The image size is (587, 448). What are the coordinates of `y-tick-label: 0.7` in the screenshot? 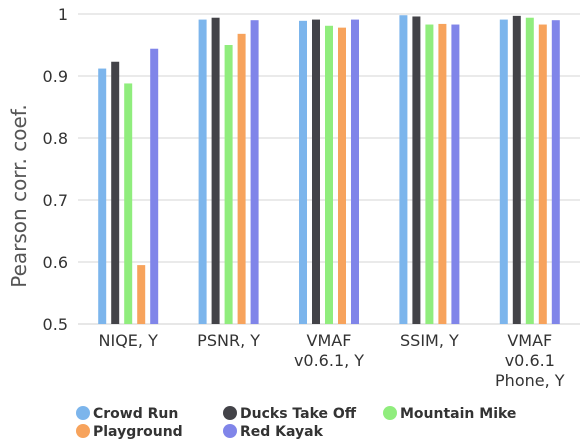 It's located at (55, 200).